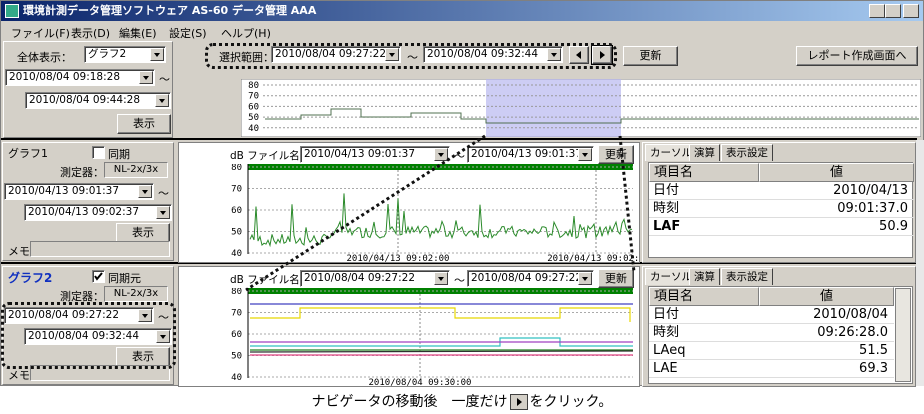  Describe the element at coordinates (877, 11) in the screenshot. I see `minimize-button` at that location.